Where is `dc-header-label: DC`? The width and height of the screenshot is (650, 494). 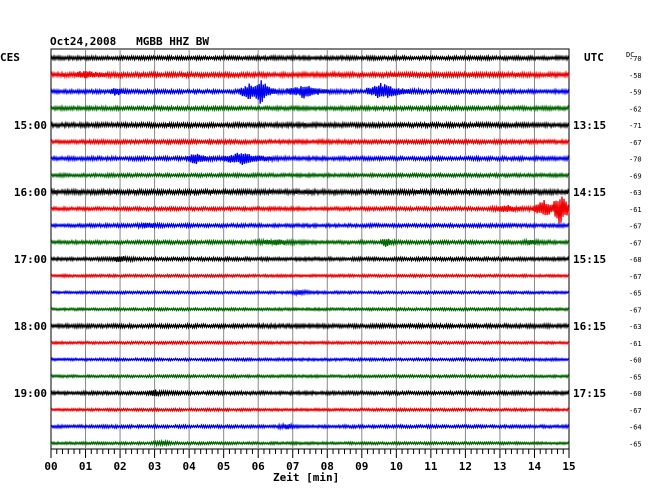 dc-header-label: DC is located at coordinates (630, 55).